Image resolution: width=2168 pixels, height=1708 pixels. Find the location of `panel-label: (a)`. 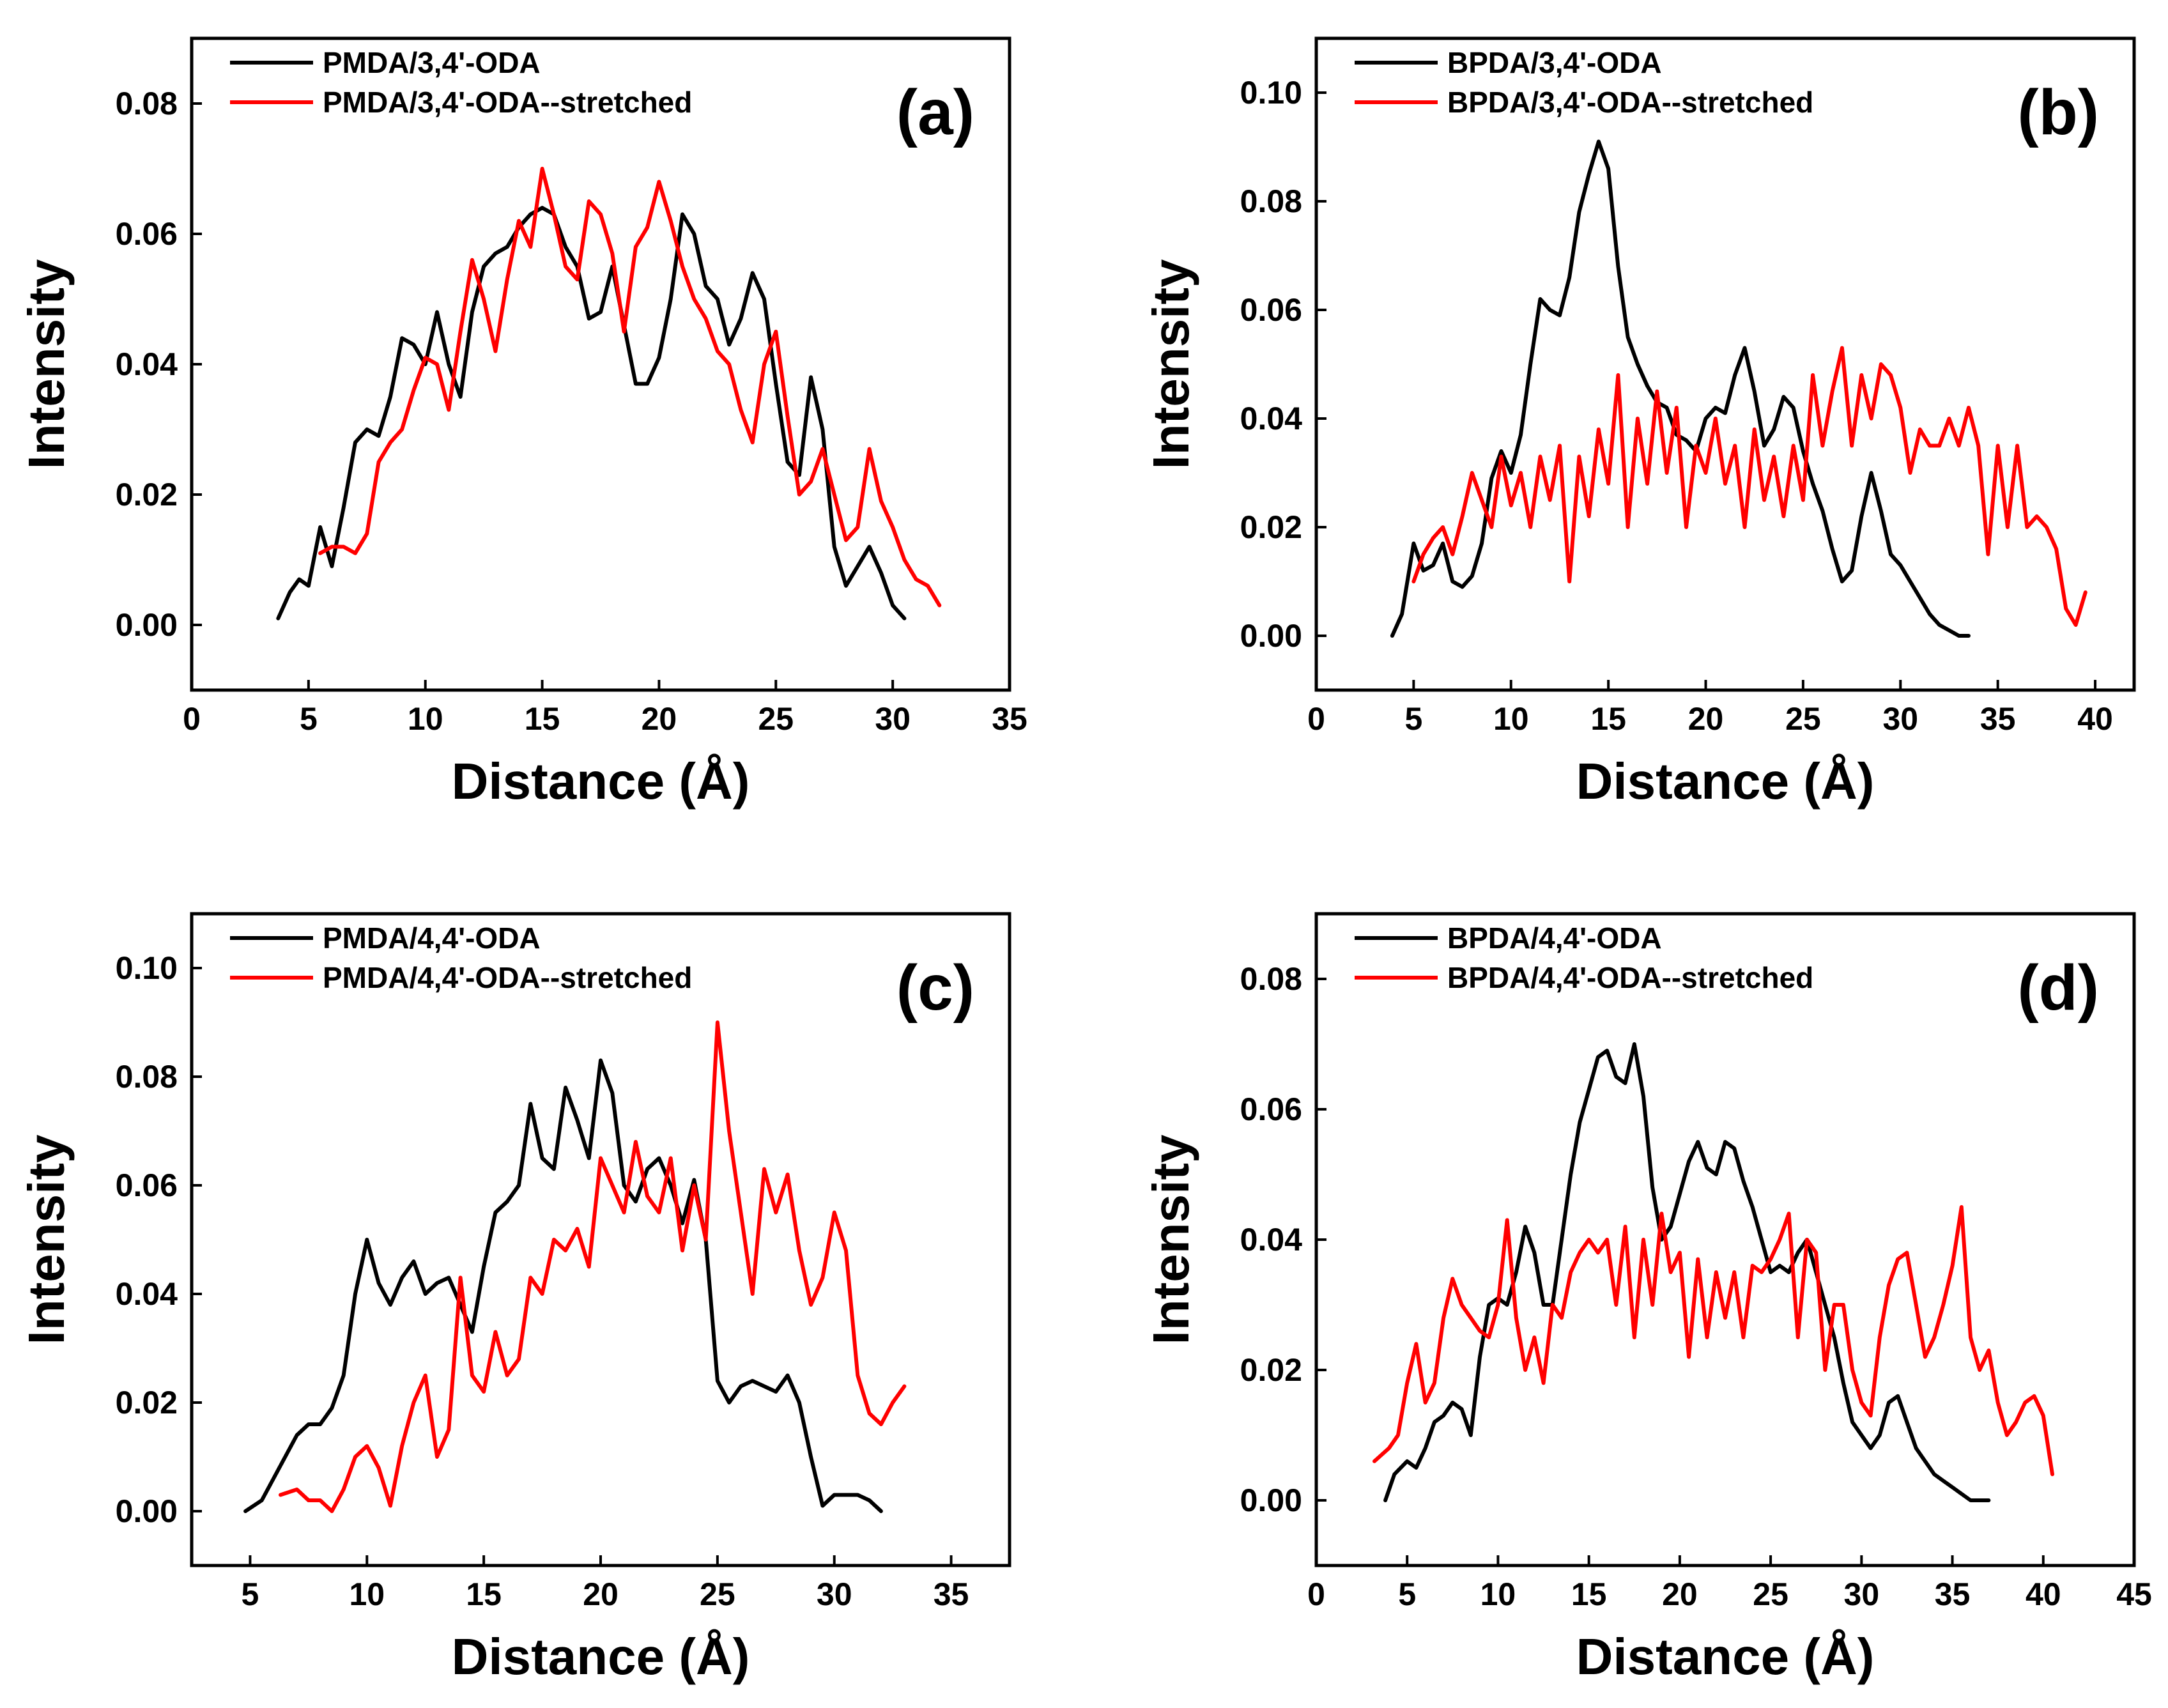

panel-label: (a) is located at coordinates (935, 112).